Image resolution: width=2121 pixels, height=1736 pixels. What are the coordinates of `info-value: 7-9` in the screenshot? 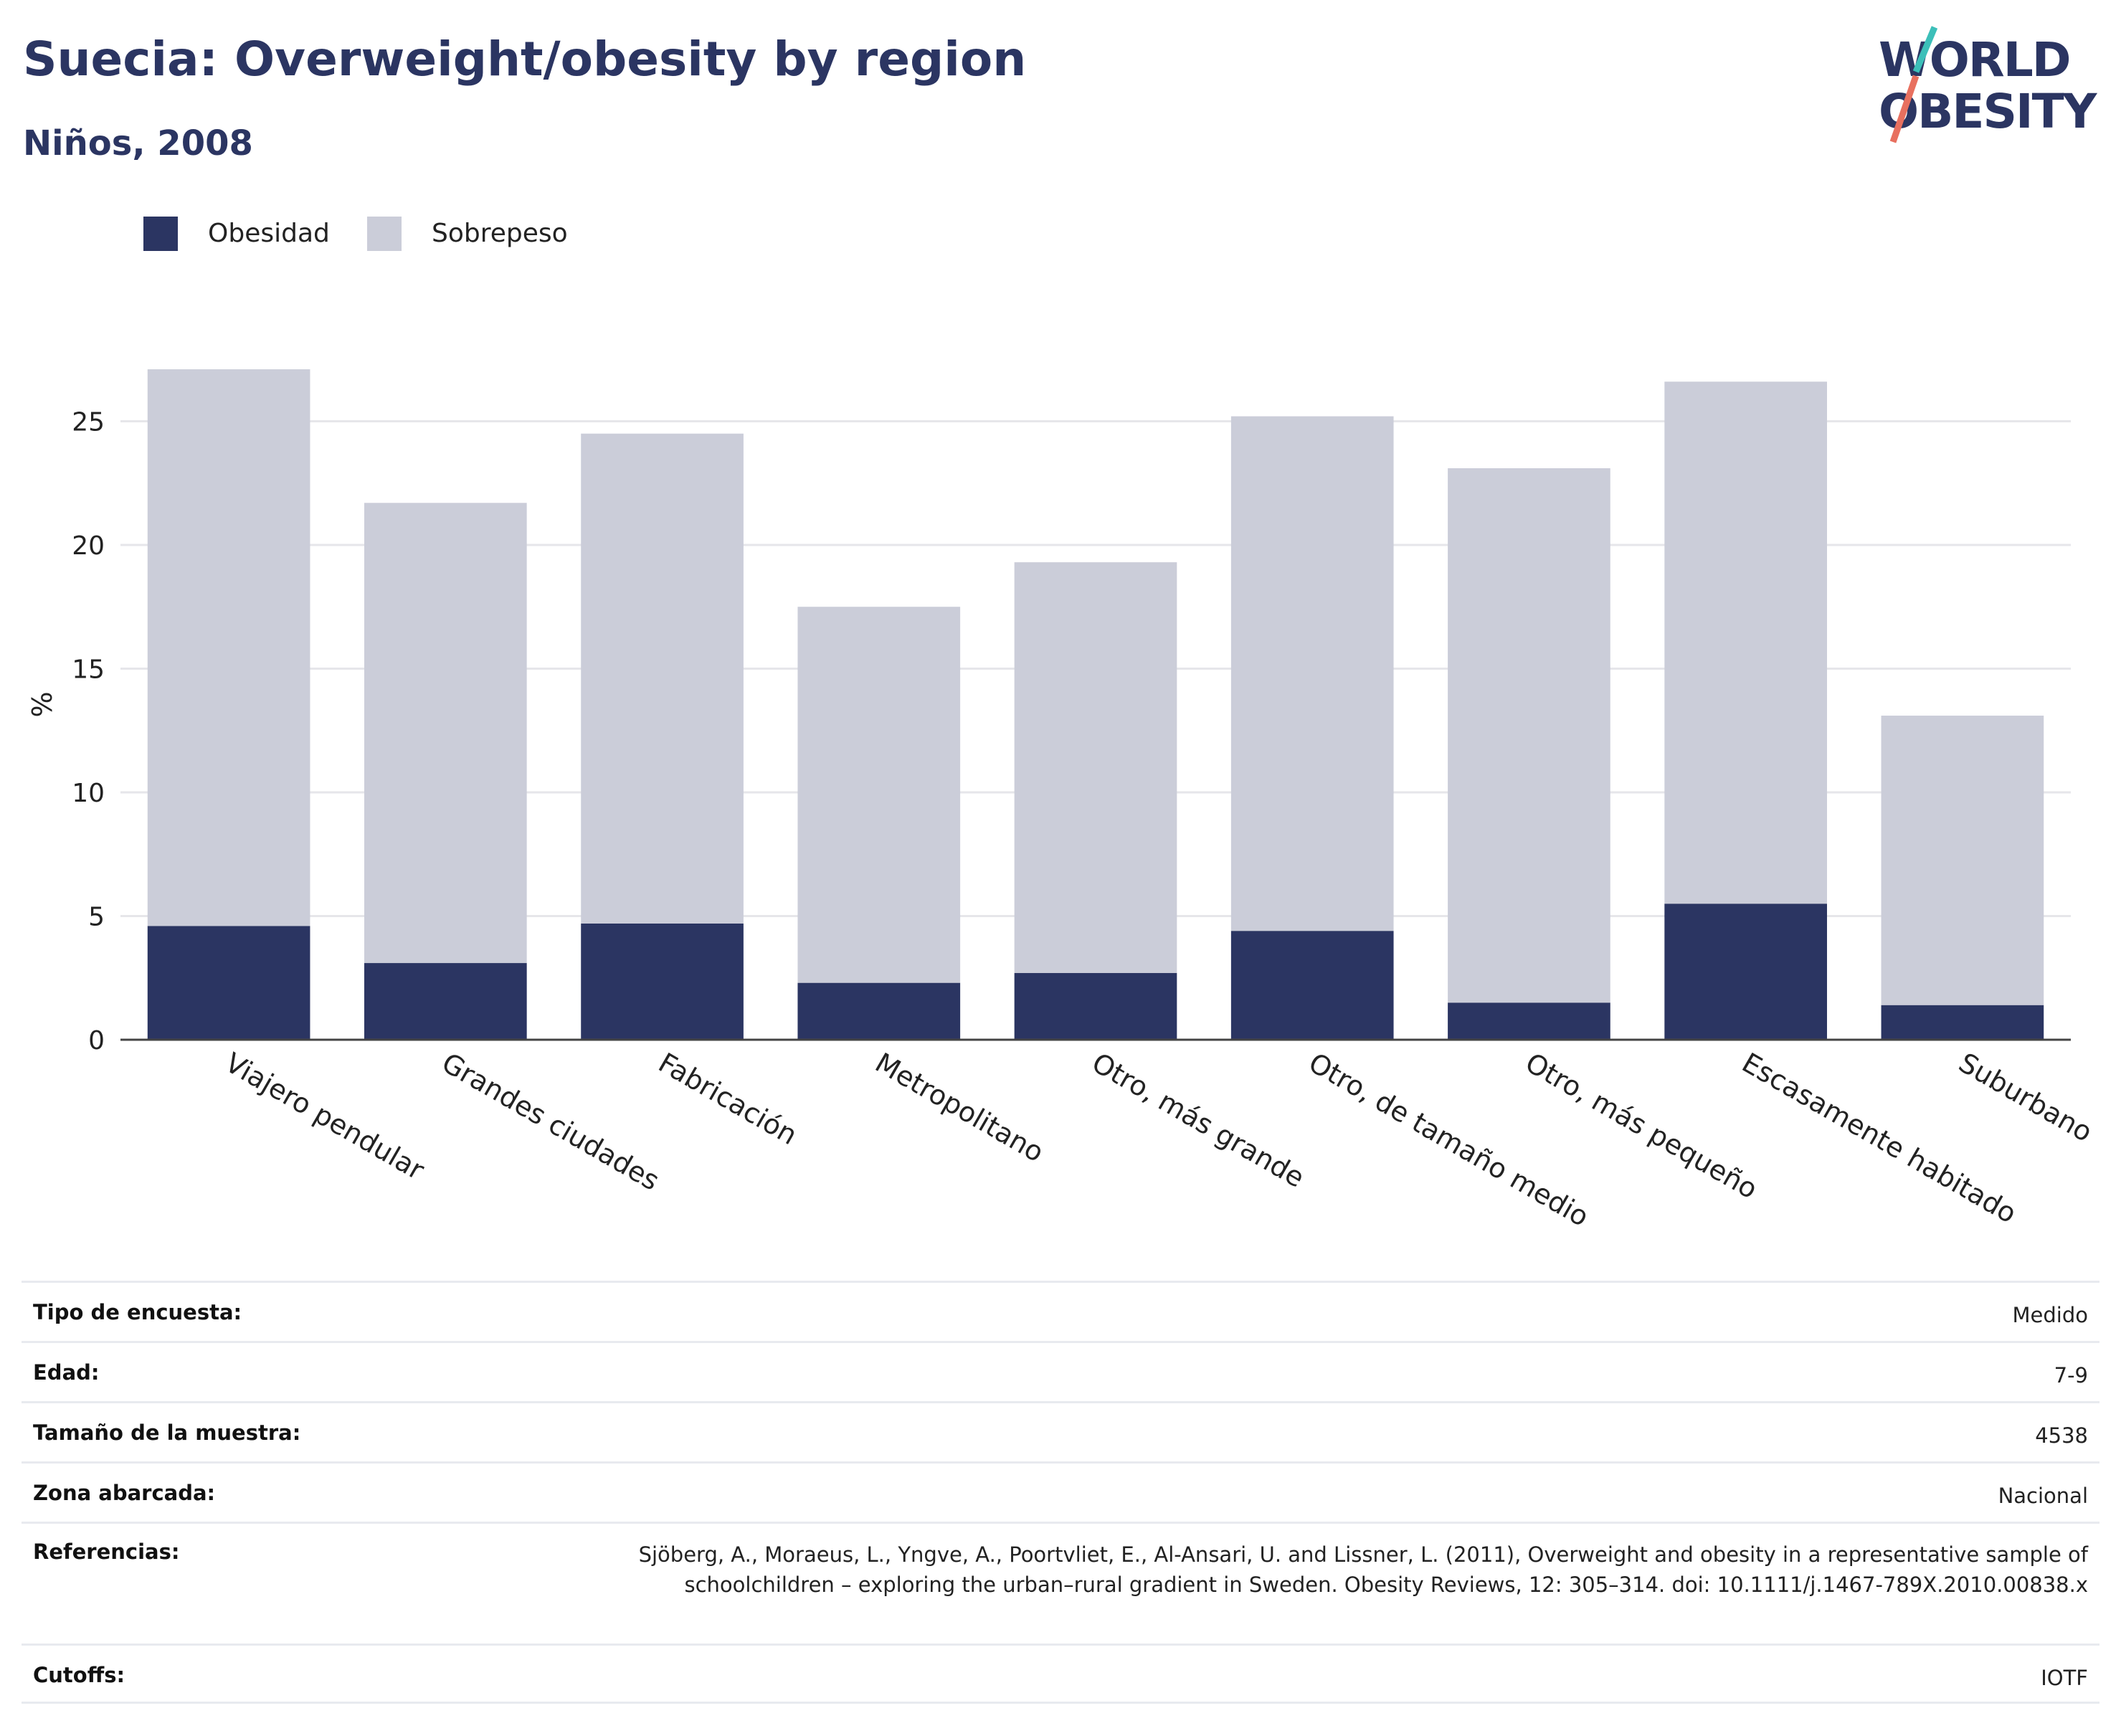 It's located at (2071, 1376).